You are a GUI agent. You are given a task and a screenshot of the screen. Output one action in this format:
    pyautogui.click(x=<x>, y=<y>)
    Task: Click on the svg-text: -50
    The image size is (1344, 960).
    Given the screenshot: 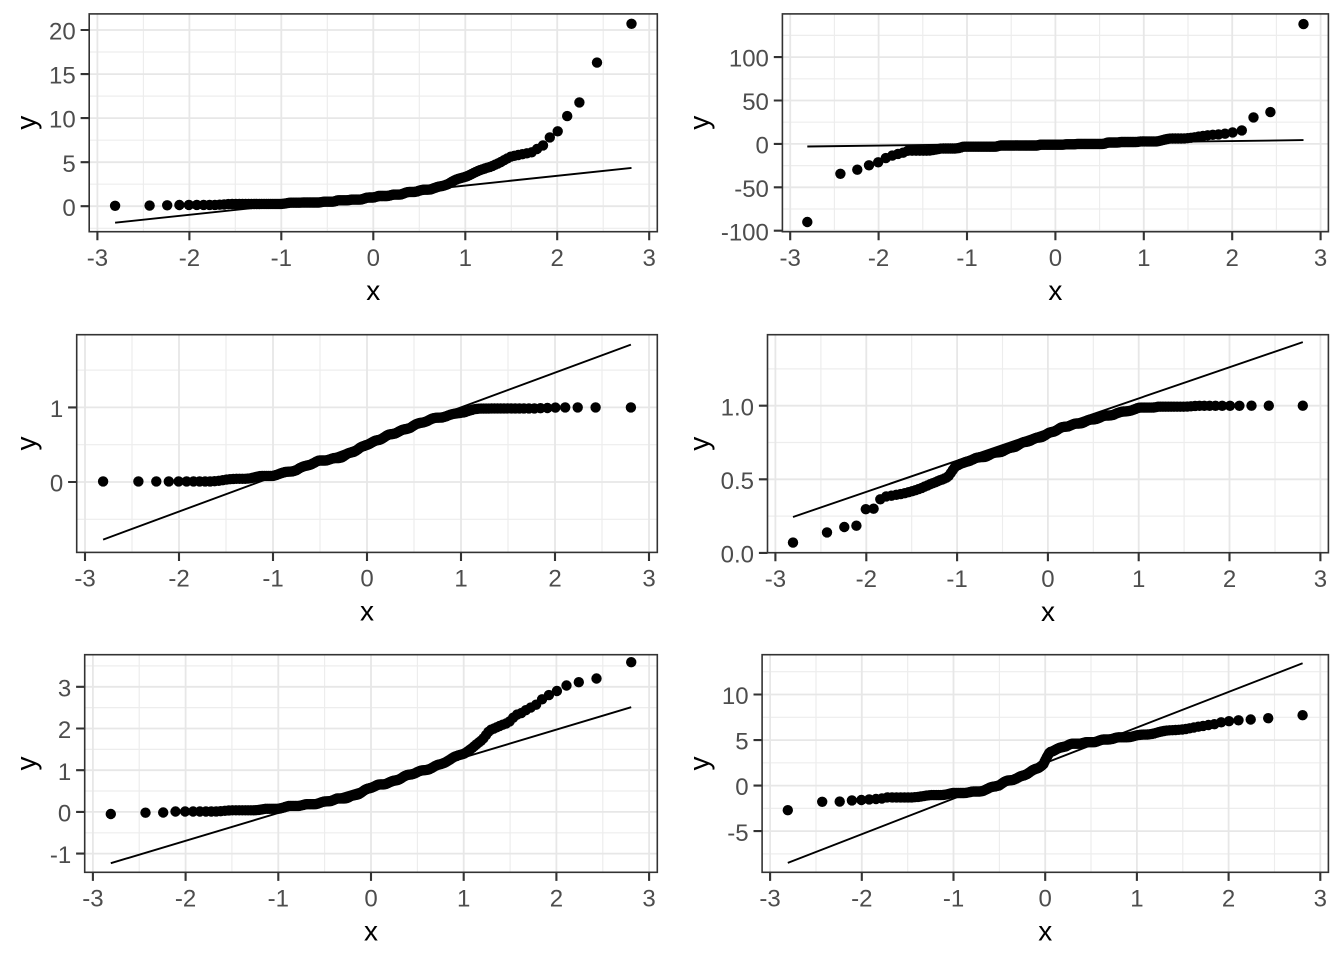 What is the action you would take?
    pyautogui.click(x=751, y=189)
    